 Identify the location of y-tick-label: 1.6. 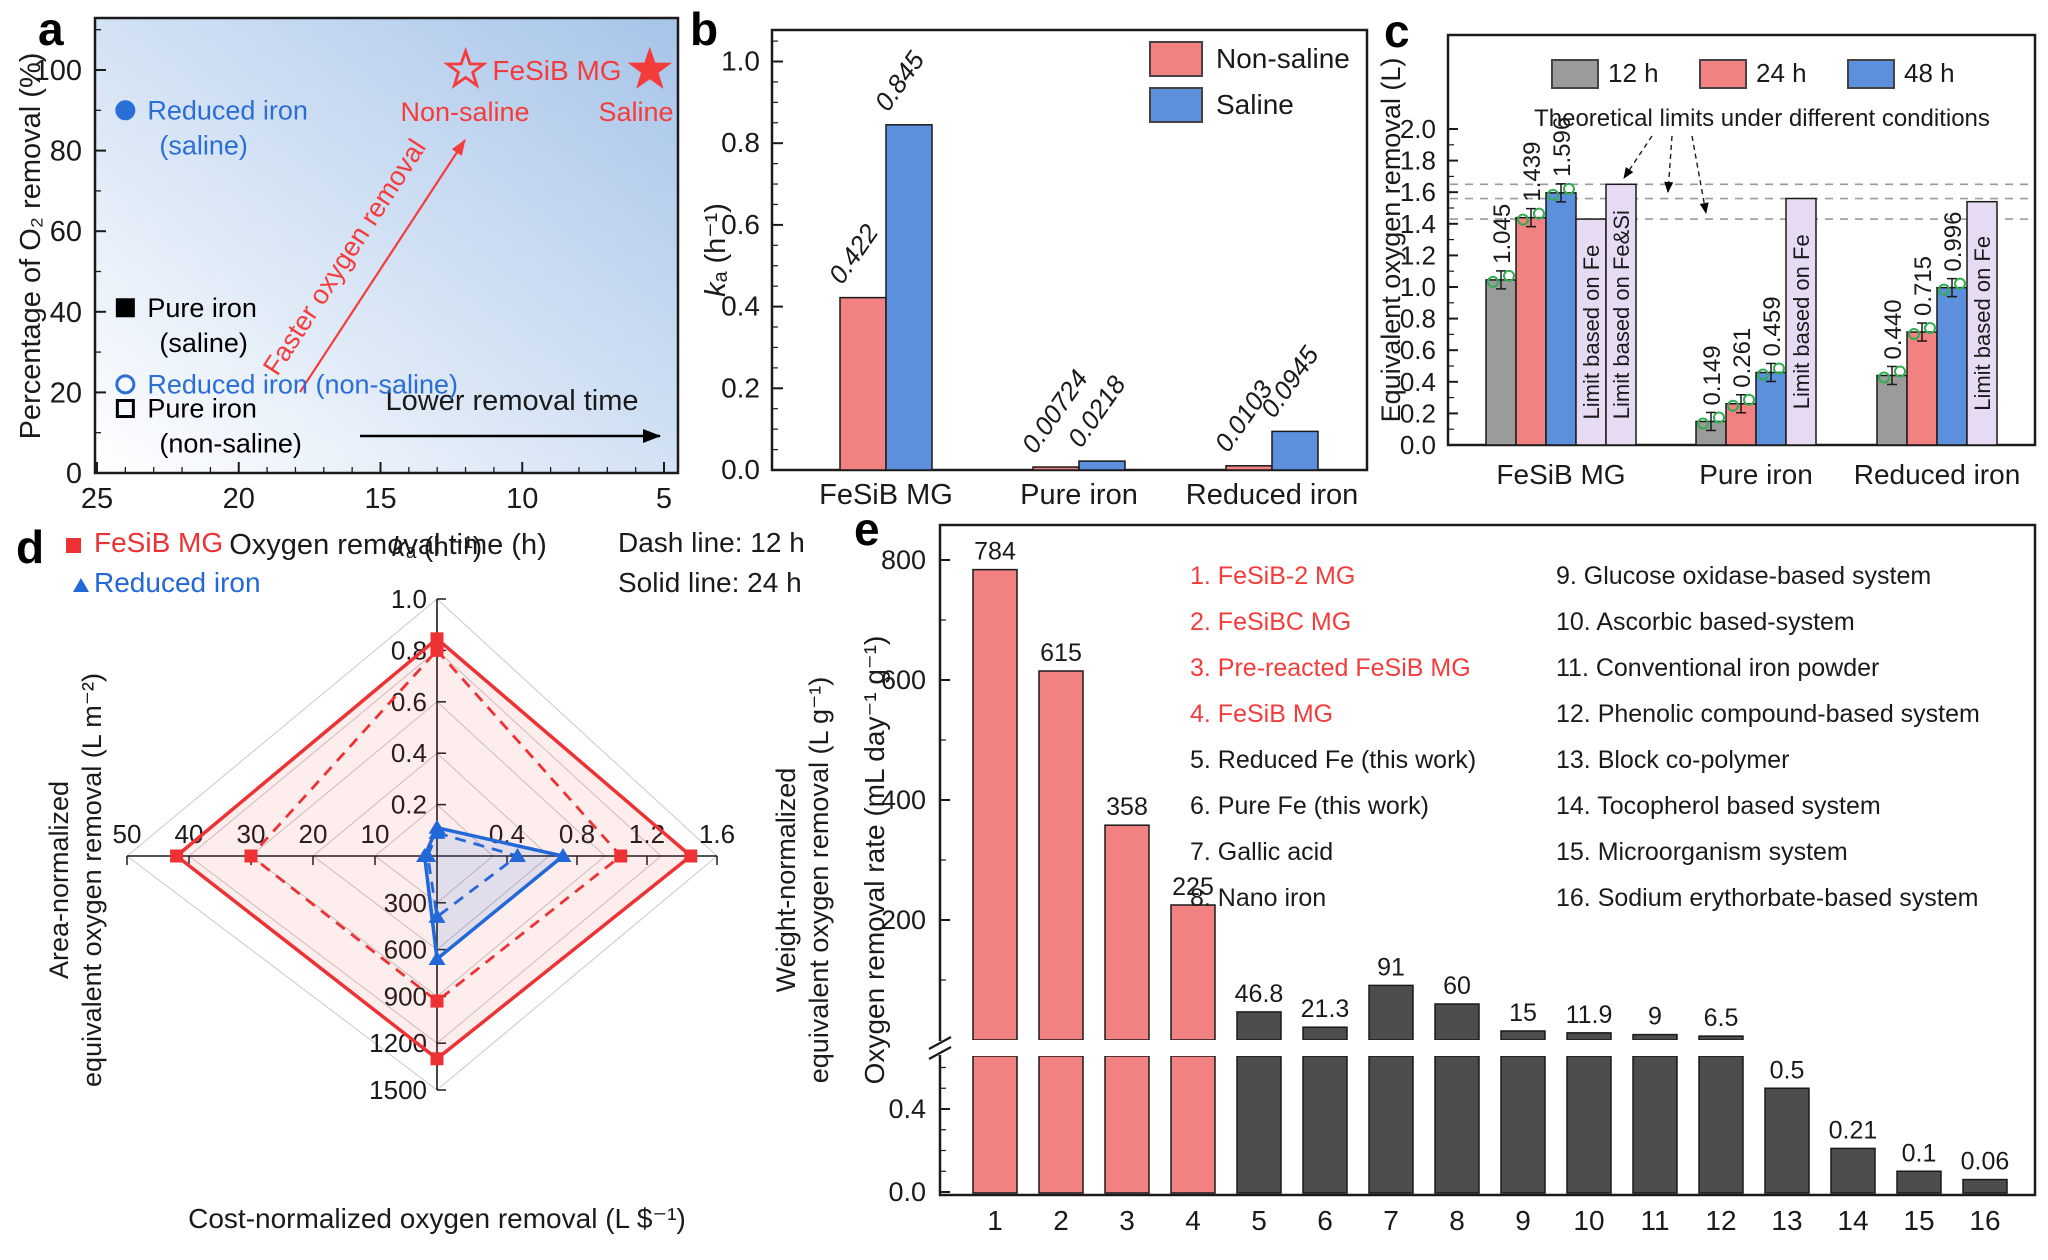
(1418, 192).